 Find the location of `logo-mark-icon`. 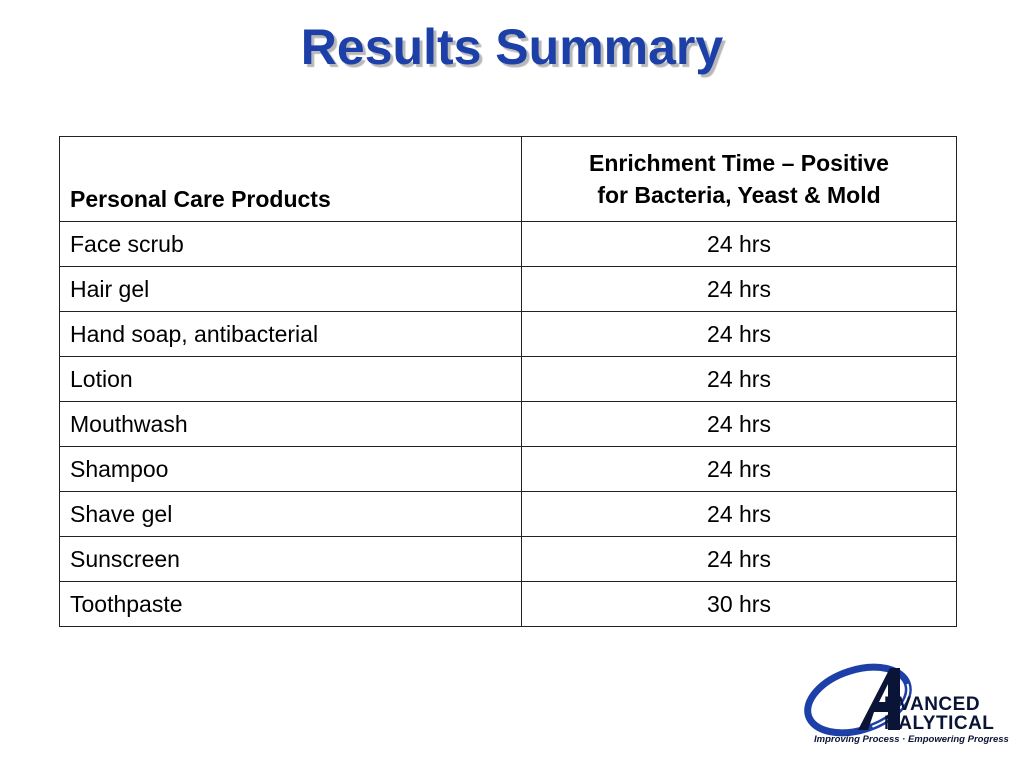

logo-mark-icon is located at coordinates (858, 700).